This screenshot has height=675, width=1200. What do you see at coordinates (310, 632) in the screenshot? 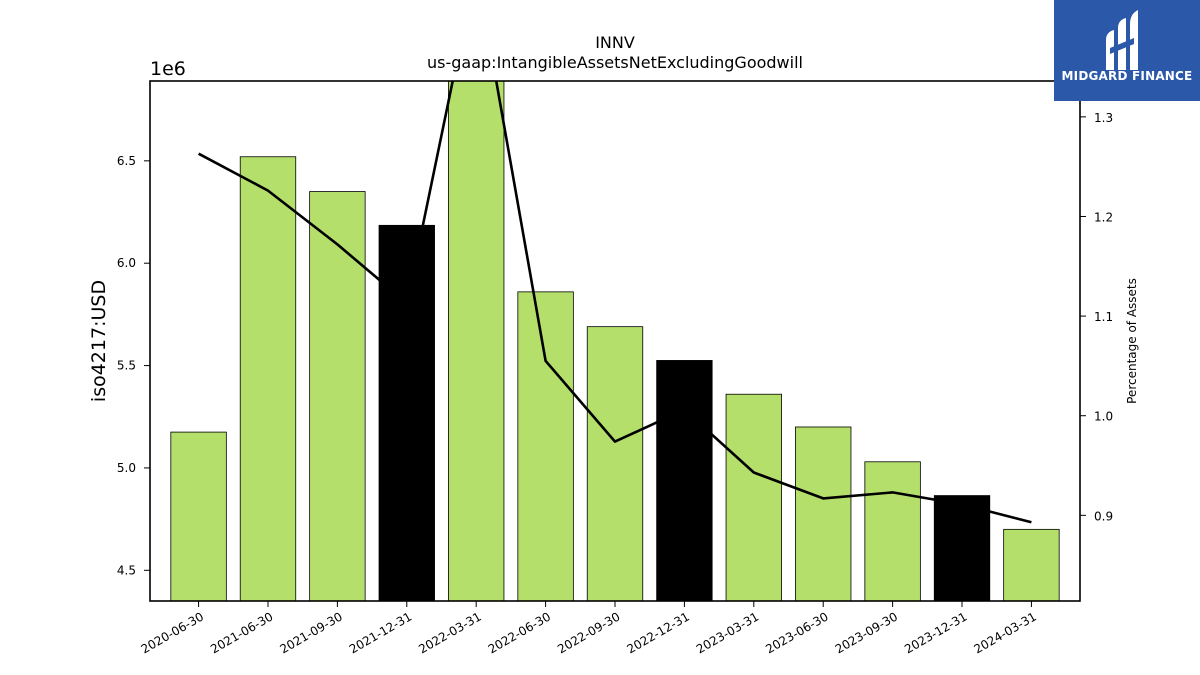
I see `x-tick-label: 2021-09-30` at bounding box center [310, 632].